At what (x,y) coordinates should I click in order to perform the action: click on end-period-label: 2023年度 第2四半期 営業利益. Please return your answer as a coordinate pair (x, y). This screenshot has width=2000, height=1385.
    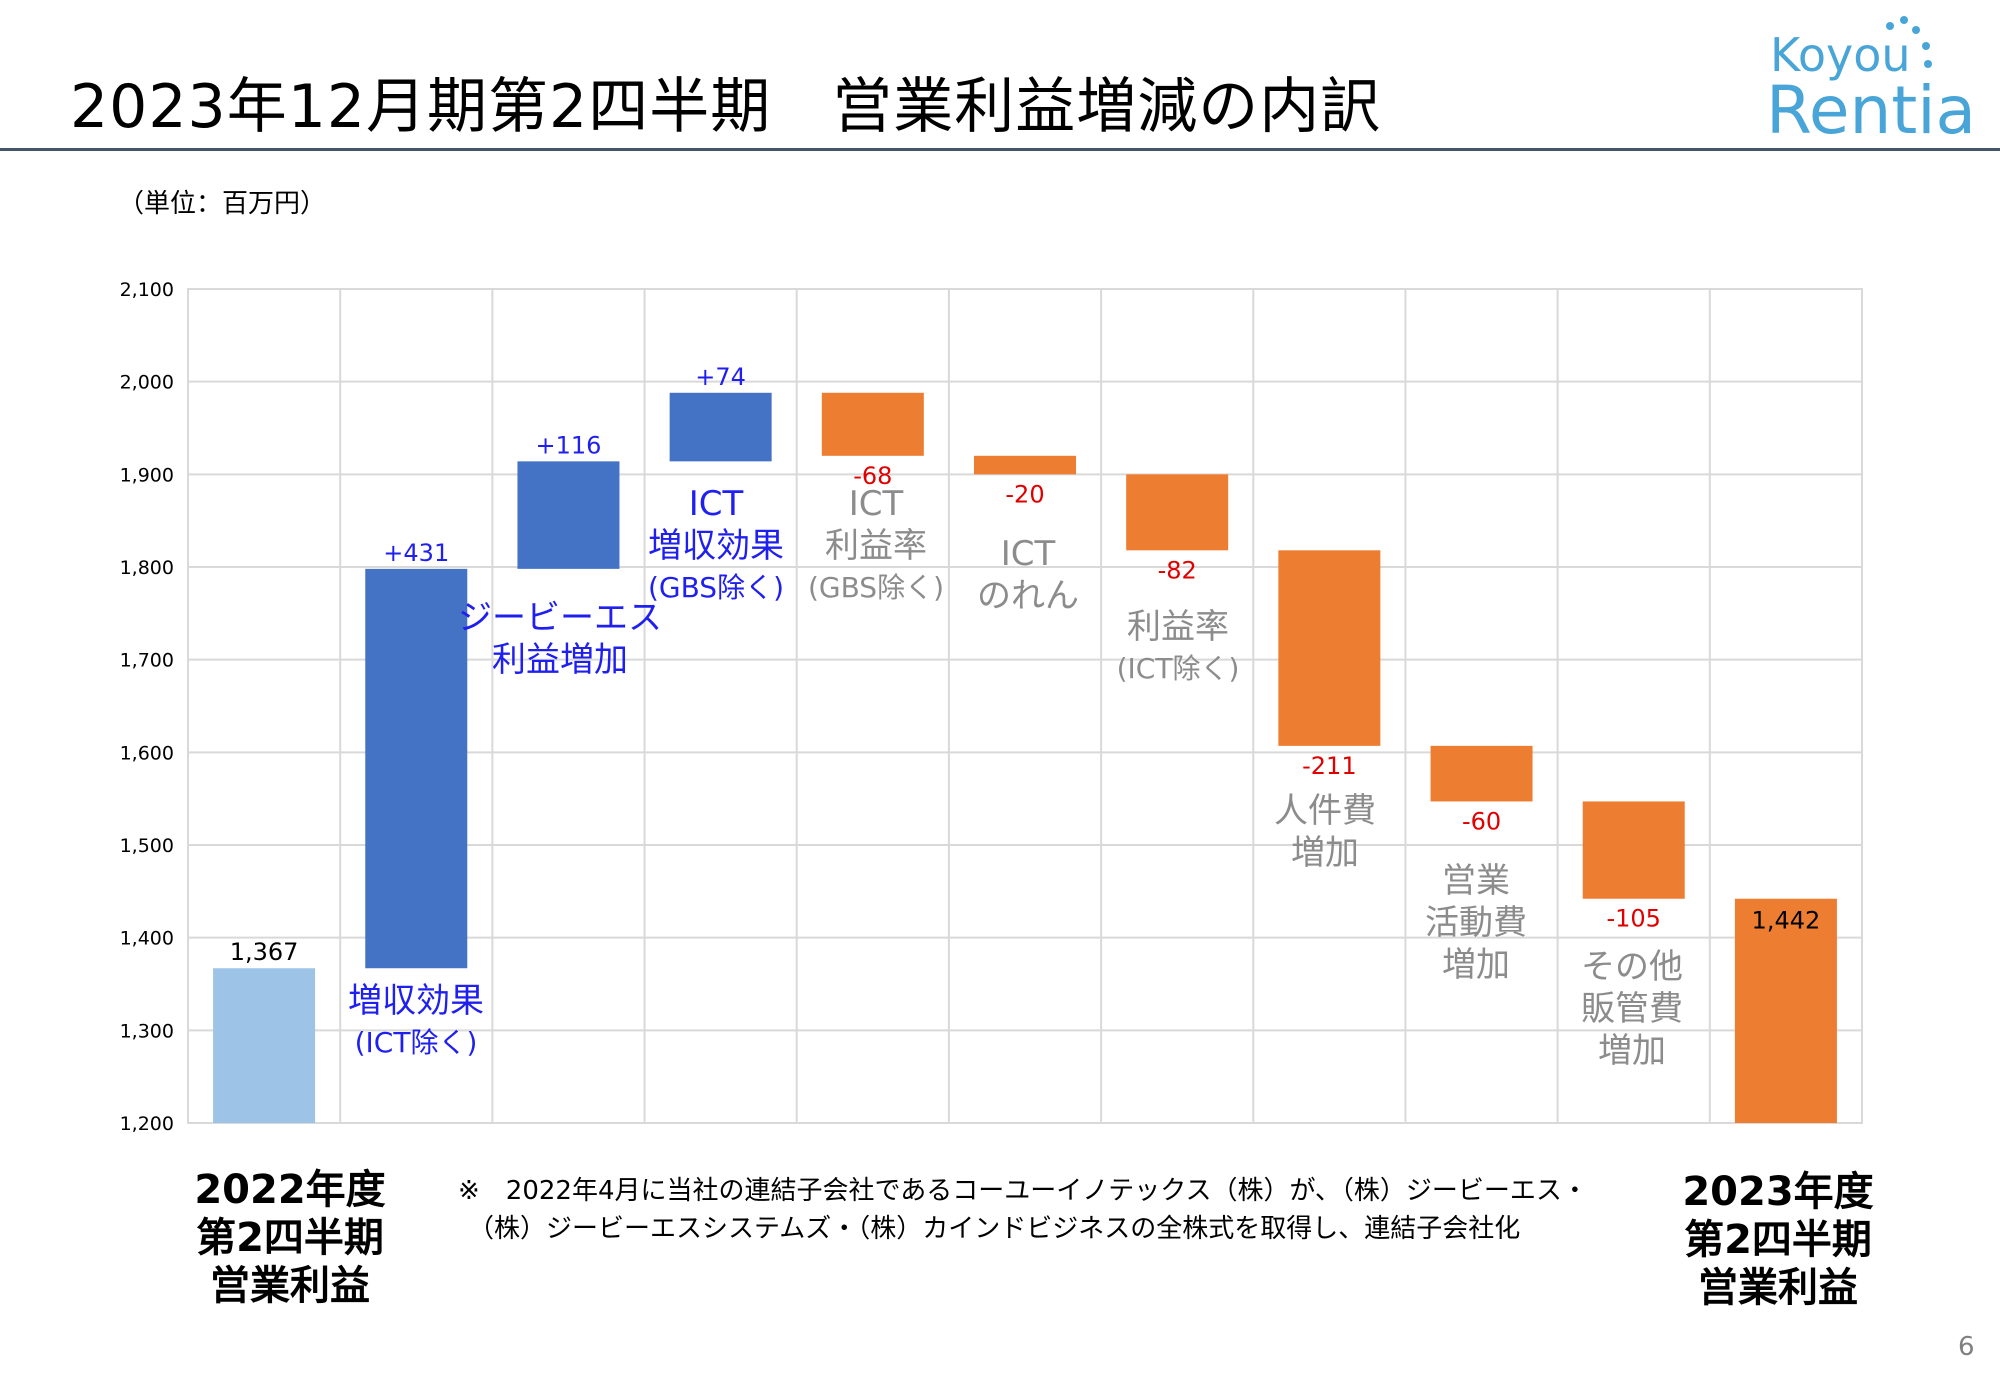
    Looking at the image, I should click on (1778, 1240).